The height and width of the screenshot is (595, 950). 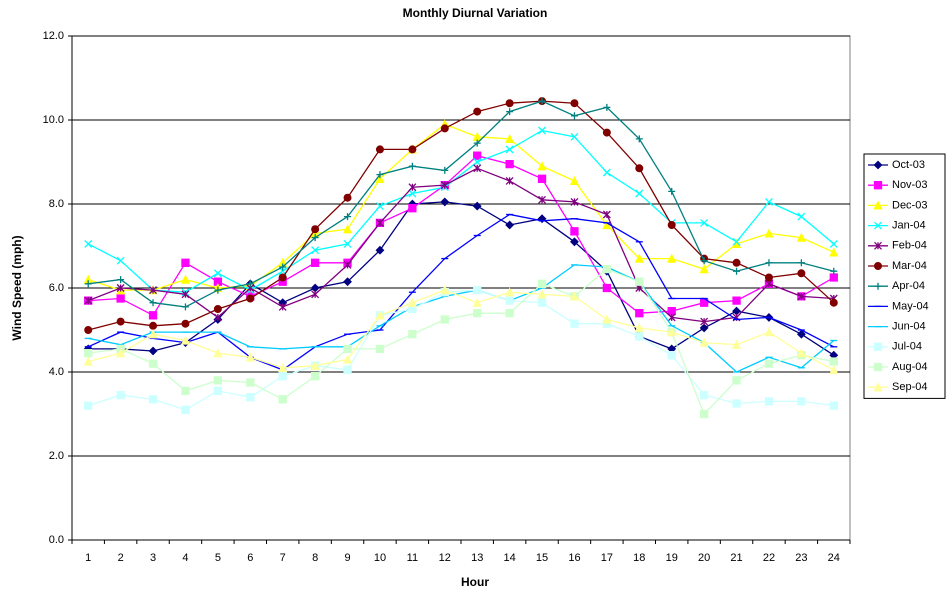 I want to click on legend-label: Nov-03, so click(x=909, y=185).